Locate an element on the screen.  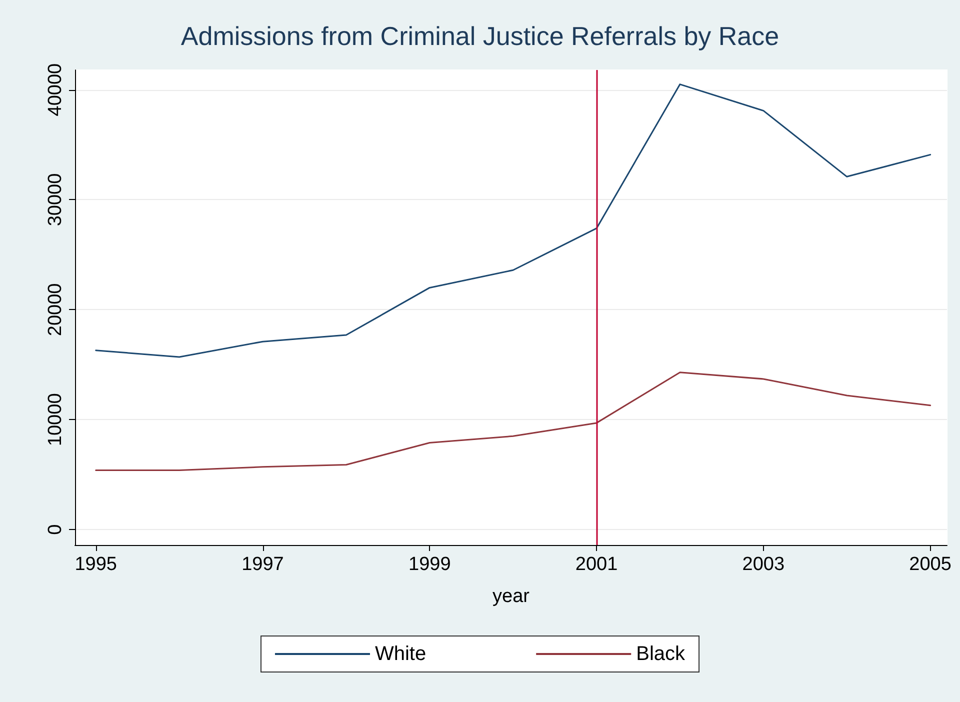
line-series is located at coordinates (513, 421).